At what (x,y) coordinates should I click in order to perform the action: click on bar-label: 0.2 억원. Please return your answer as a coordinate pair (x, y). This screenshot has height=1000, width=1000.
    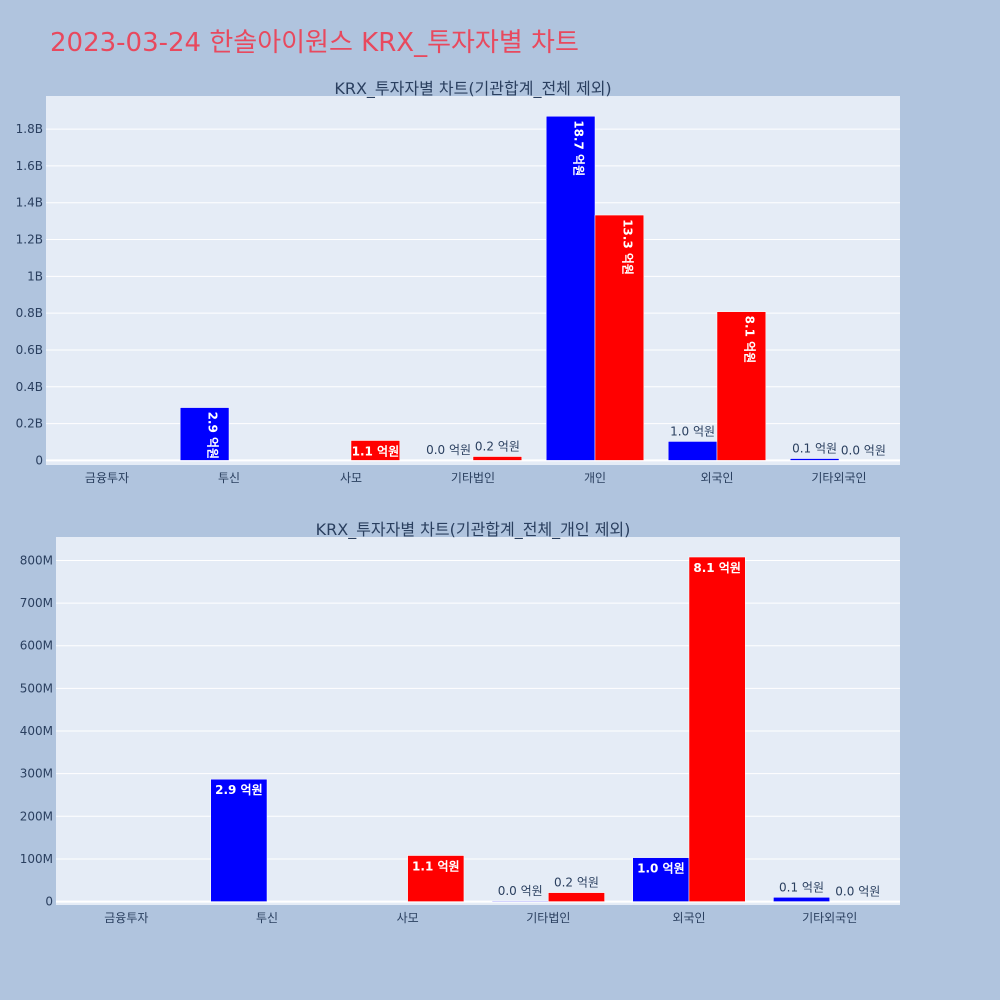
    Looking at the image, I should click on (497, 447).